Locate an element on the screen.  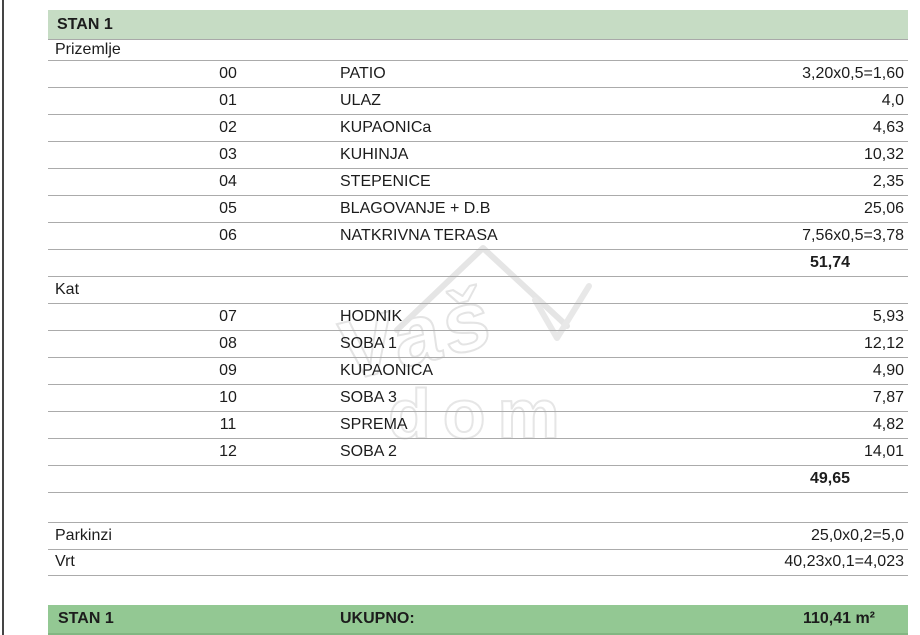
room-number: 05 is located at coordinates (228, 208).